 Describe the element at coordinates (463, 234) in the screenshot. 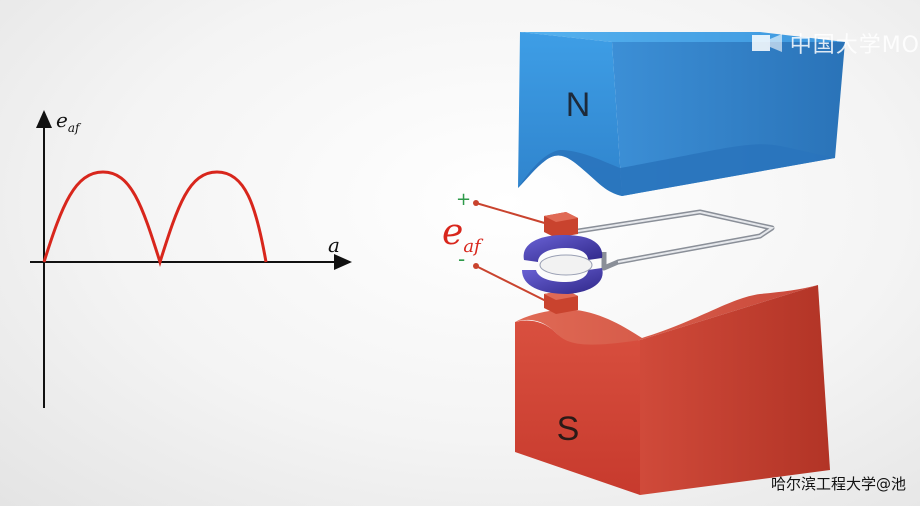

I see `emf-label: eaf` at that location.